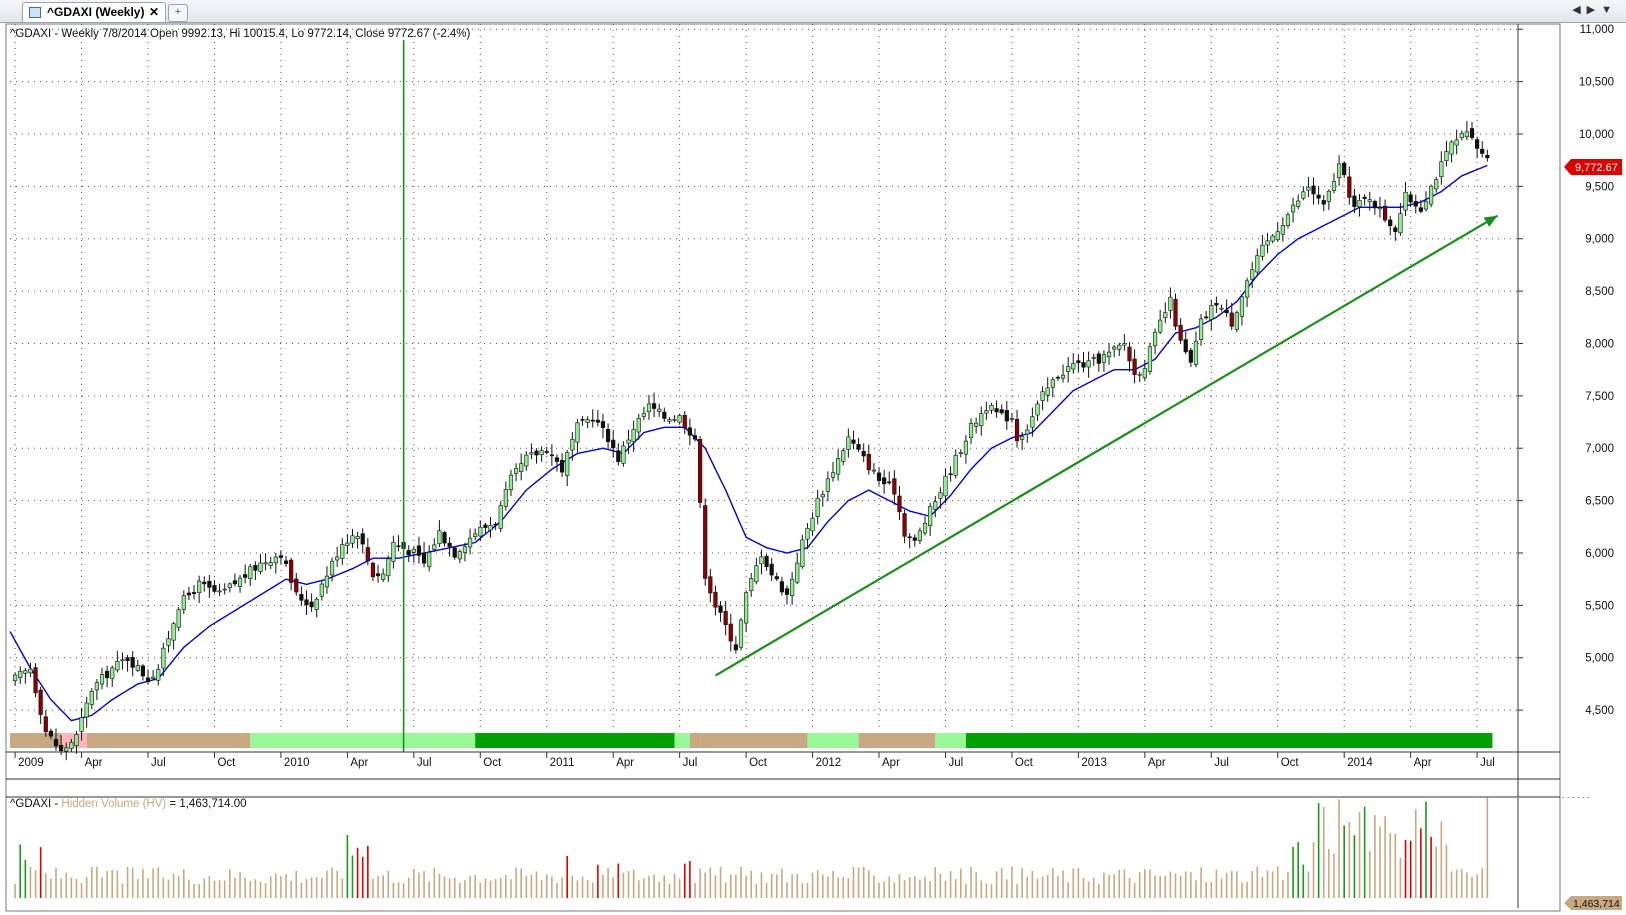 The height and width of the screenshot is (915, 1626). Describe the element at coordinates (802, 847) in the screenshot. I see `volume-bars` at that location.